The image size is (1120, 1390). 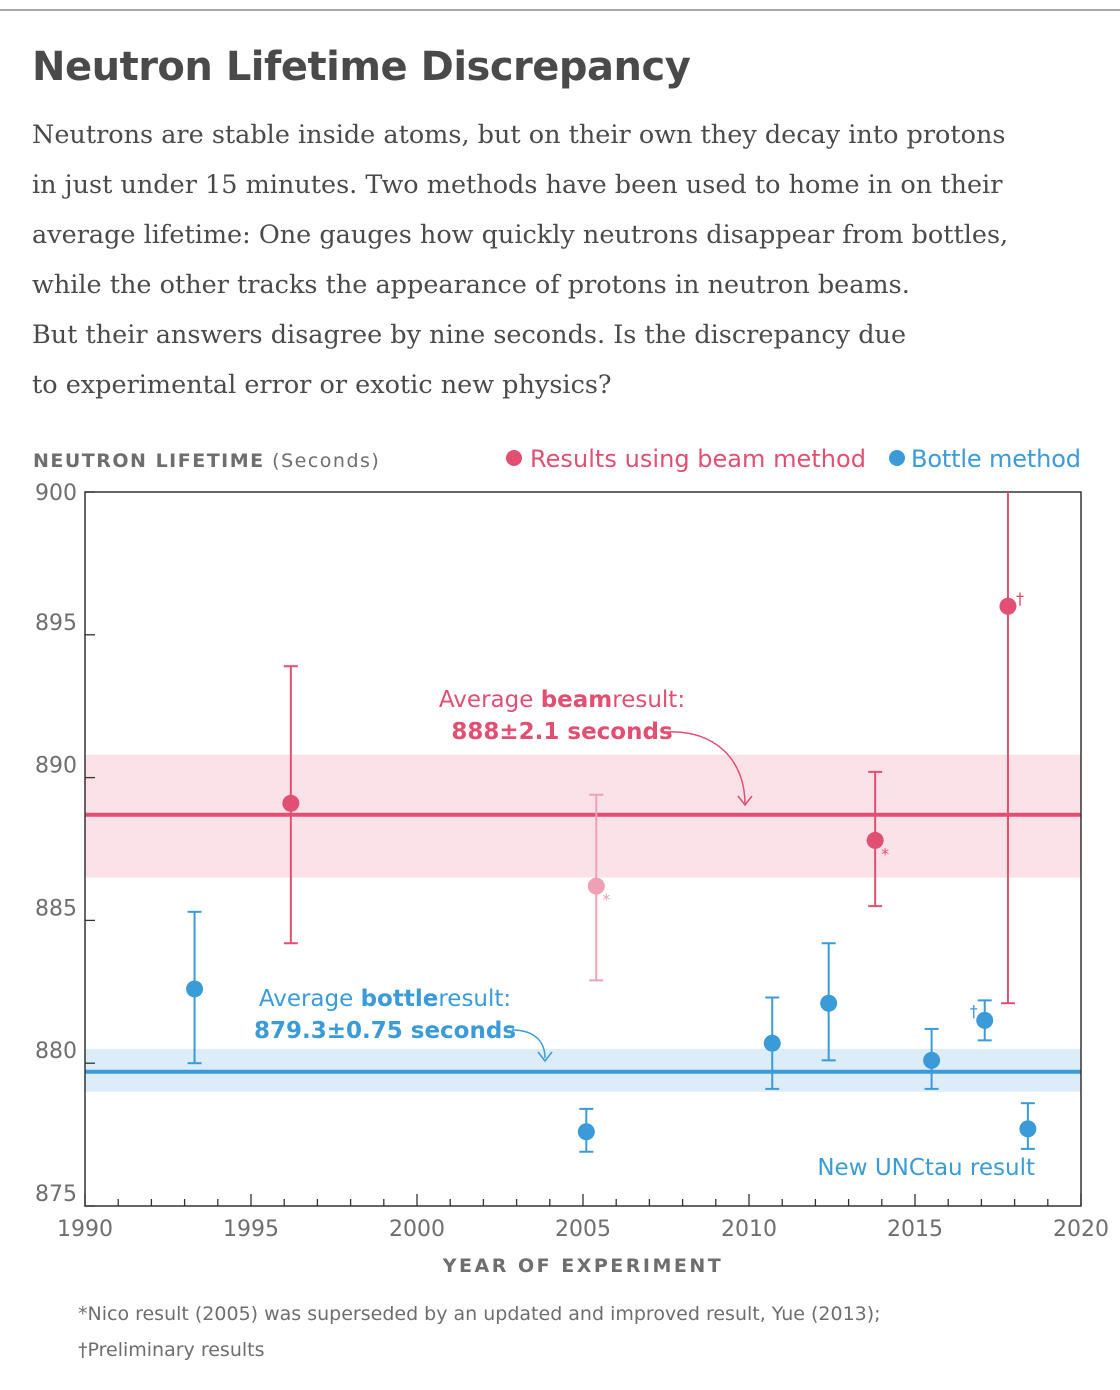 What do you see at coordinates (56, 623) in the screenshot?
I see `y-tick-label: 895` at bounding box center [56, 623].